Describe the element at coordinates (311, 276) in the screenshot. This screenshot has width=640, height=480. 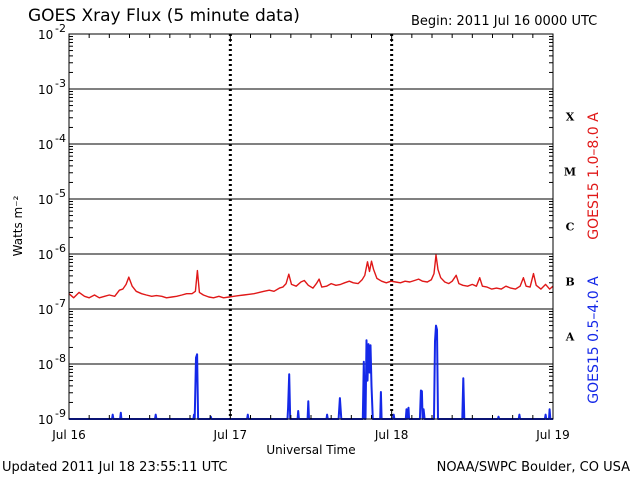
I see `series-long-wave-line` at that location.